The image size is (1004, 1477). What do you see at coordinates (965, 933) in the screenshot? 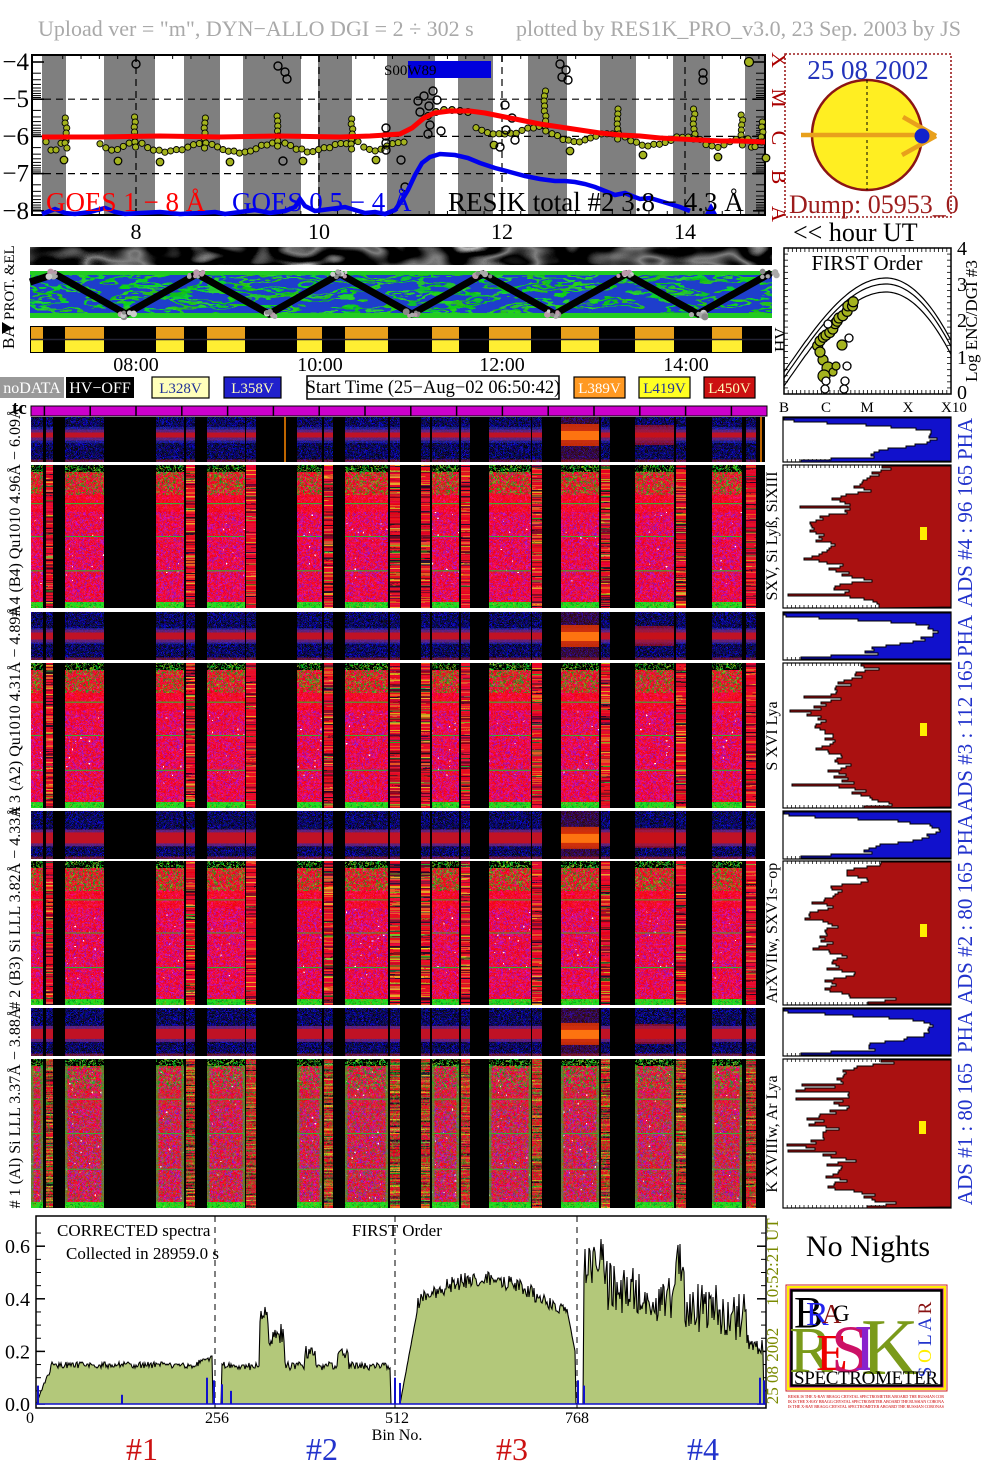
I see `svg-text: ADS #2 : 80 165` at bounding box center [965, 933].